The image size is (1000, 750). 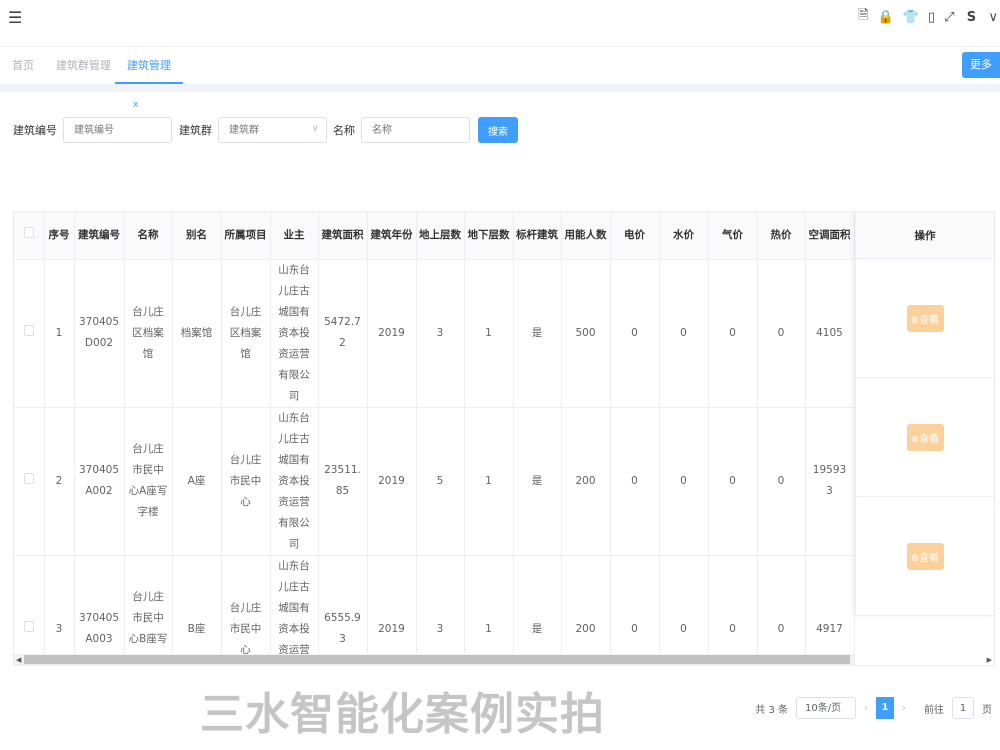 What do you see at coordinates (537, 236) in the screenshot?
I see `column-header: 标杆建筑` at bounding box center [537, 236].